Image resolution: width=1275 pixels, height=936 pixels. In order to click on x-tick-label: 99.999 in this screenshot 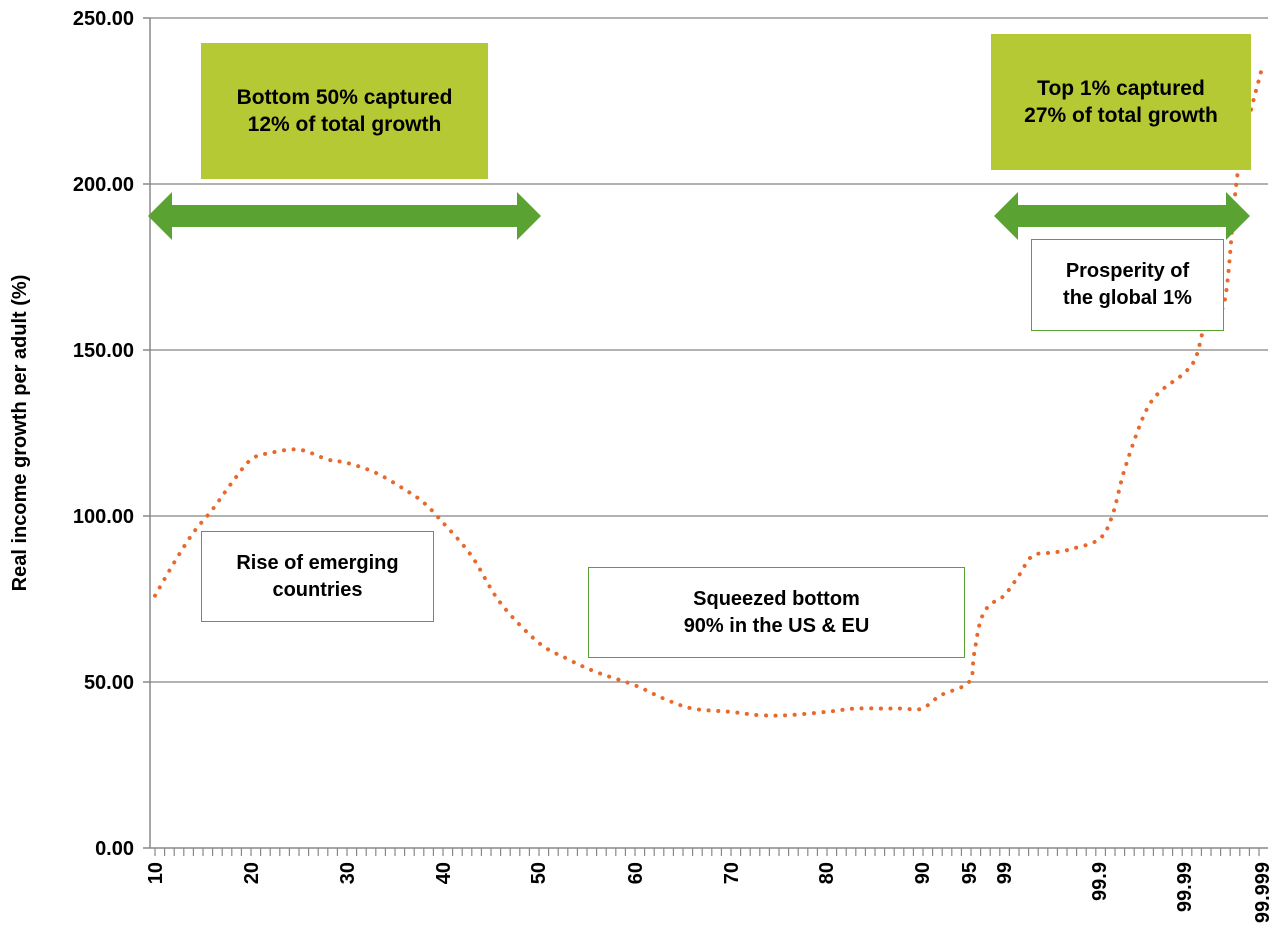, I will do `click(1263, 892)`.